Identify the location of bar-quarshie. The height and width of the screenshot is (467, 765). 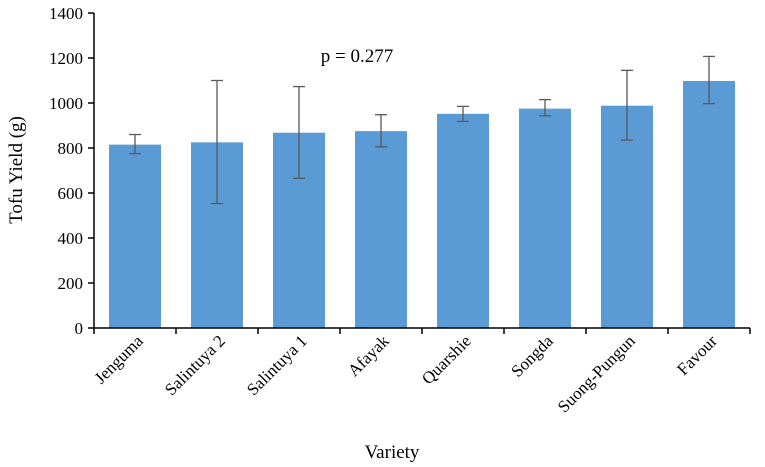
(463, 220).